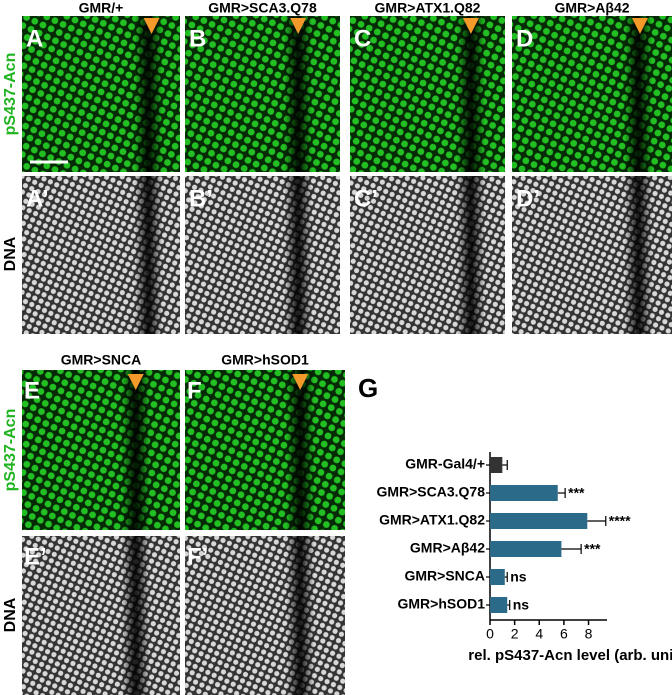 This screenshot has width=672, height=695. What do you see at coordinates (34, 38) in the screenshot?
I see `panel-letter: A` at bounding box center [34, 38].